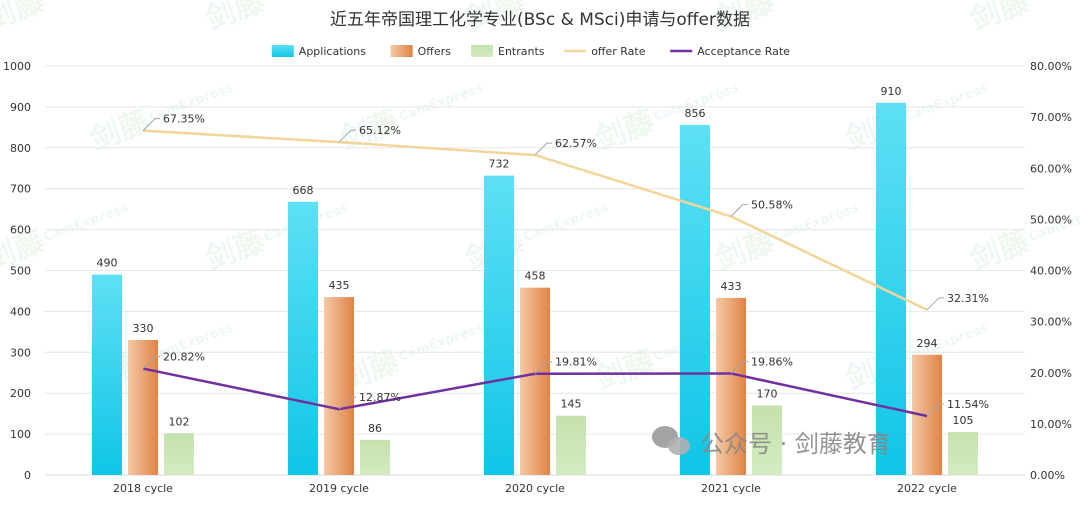  What do you see at coordinates (891, 91) in the screenshot?
I see `bar-value-label: 910` at bounding box center [891, 91].